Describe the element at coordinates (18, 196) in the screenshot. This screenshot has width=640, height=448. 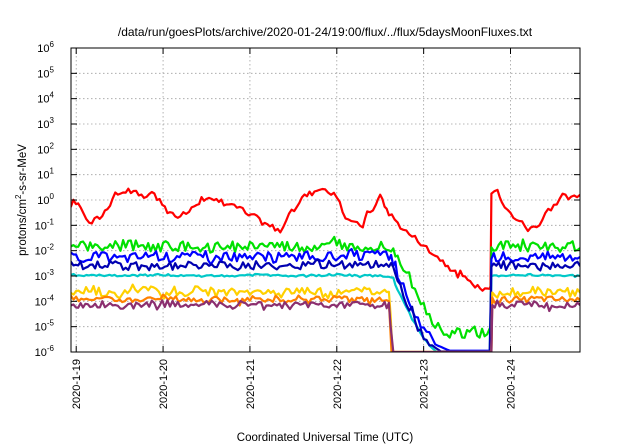
I see `y-axis-label-superscript: 2` at that location.